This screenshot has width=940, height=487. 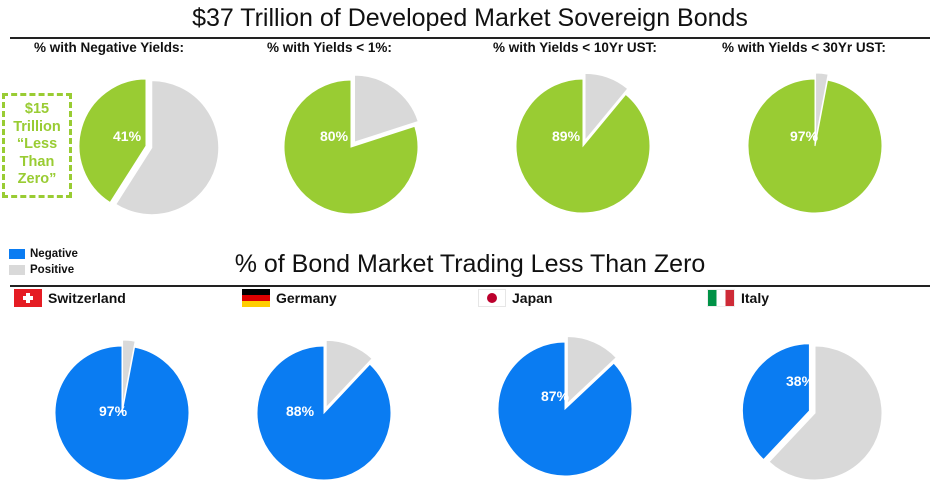 I want to click on germany-flag-icon, so click(x=256, y=298).